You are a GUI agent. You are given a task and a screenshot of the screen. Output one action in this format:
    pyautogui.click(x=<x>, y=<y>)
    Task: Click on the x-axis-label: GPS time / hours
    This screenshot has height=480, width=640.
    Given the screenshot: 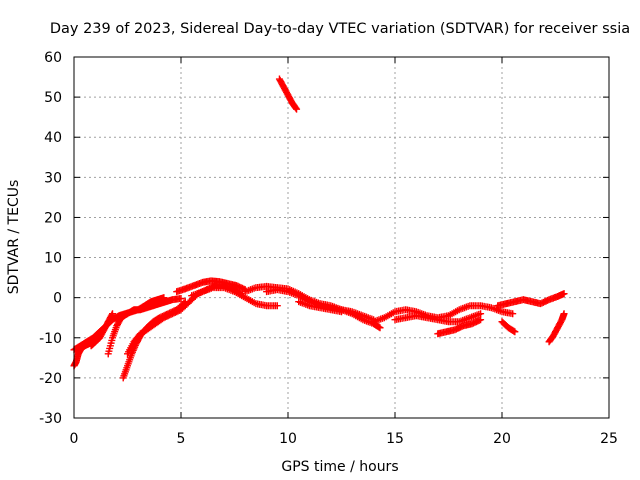 What is the action you would take?
    pyautogui.click(x=339, y=467)
    